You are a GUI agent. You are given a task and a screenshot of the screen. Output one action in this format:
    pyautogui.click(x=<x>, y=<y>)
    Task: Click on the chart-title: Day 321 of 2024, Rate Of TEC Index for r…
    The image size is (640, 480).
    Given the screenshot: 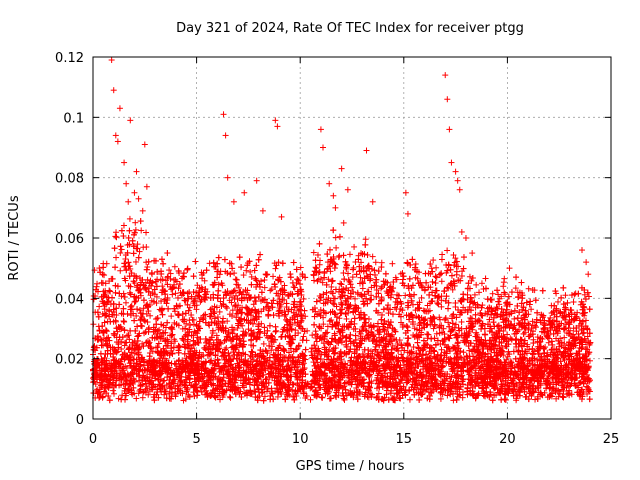 What is the action you would take?
    pyautogui.click(x=350, y=28)
    